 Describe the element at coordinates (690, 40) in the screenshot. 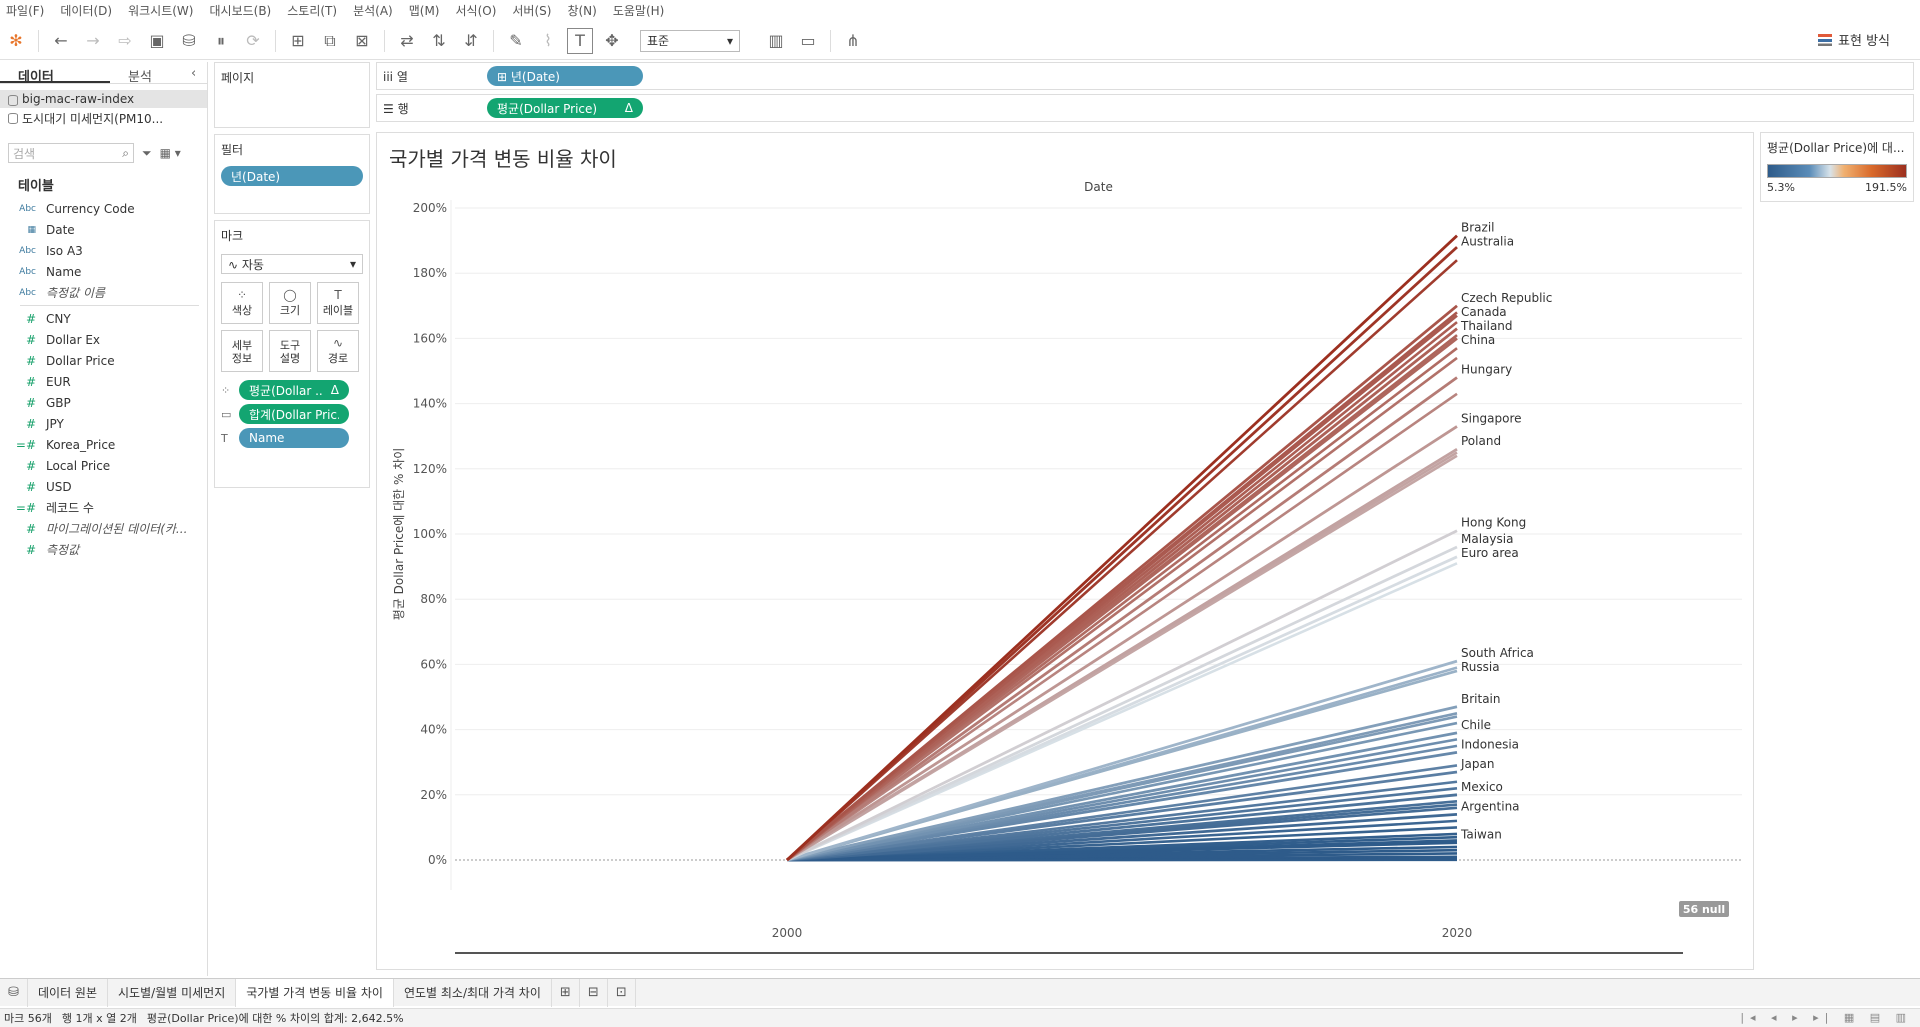

I see `fit-select: 표준 ▾` at that location.